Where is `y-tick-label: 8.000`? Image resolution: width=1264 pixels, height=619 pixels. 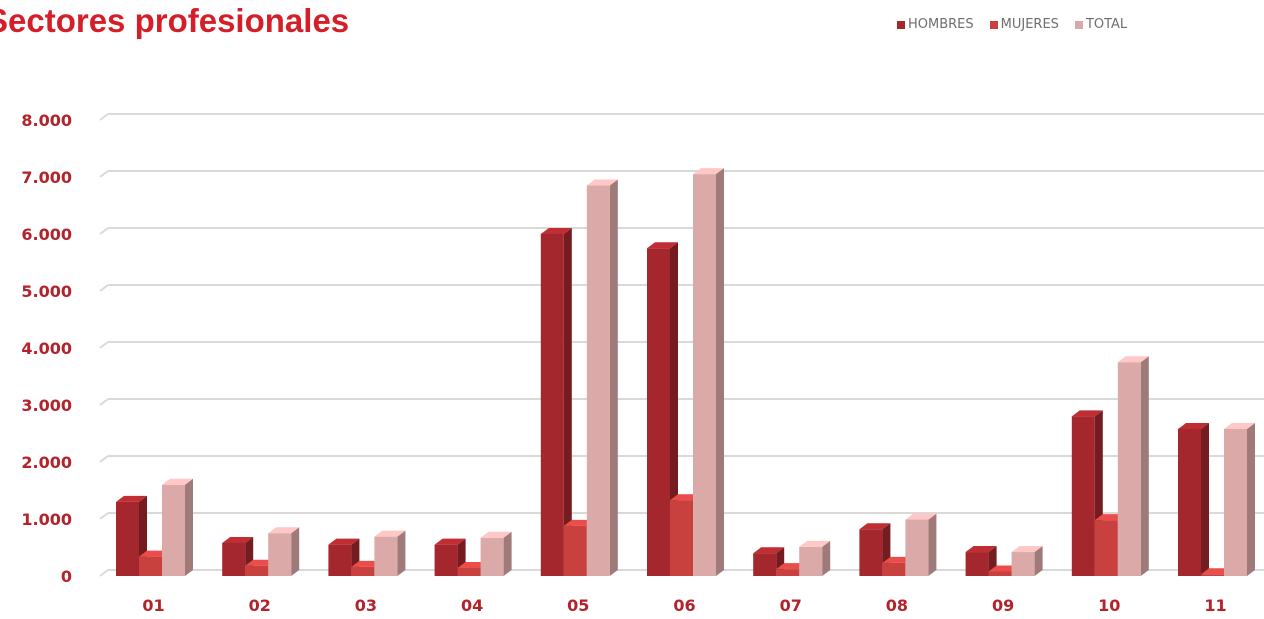
y-tick-label: 8.000 is located at coordinates (46, 120).